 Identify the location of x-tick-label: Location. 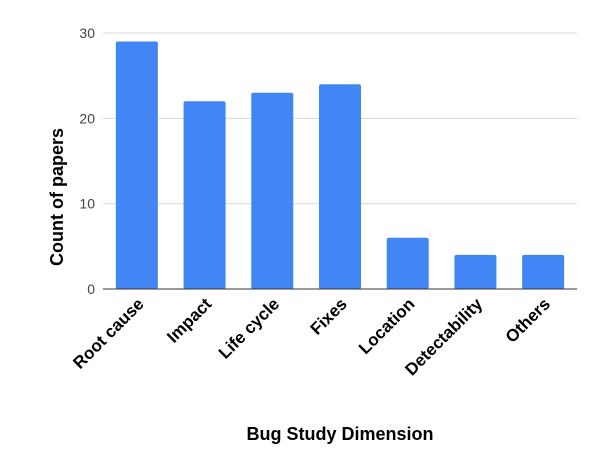
(387, 326).